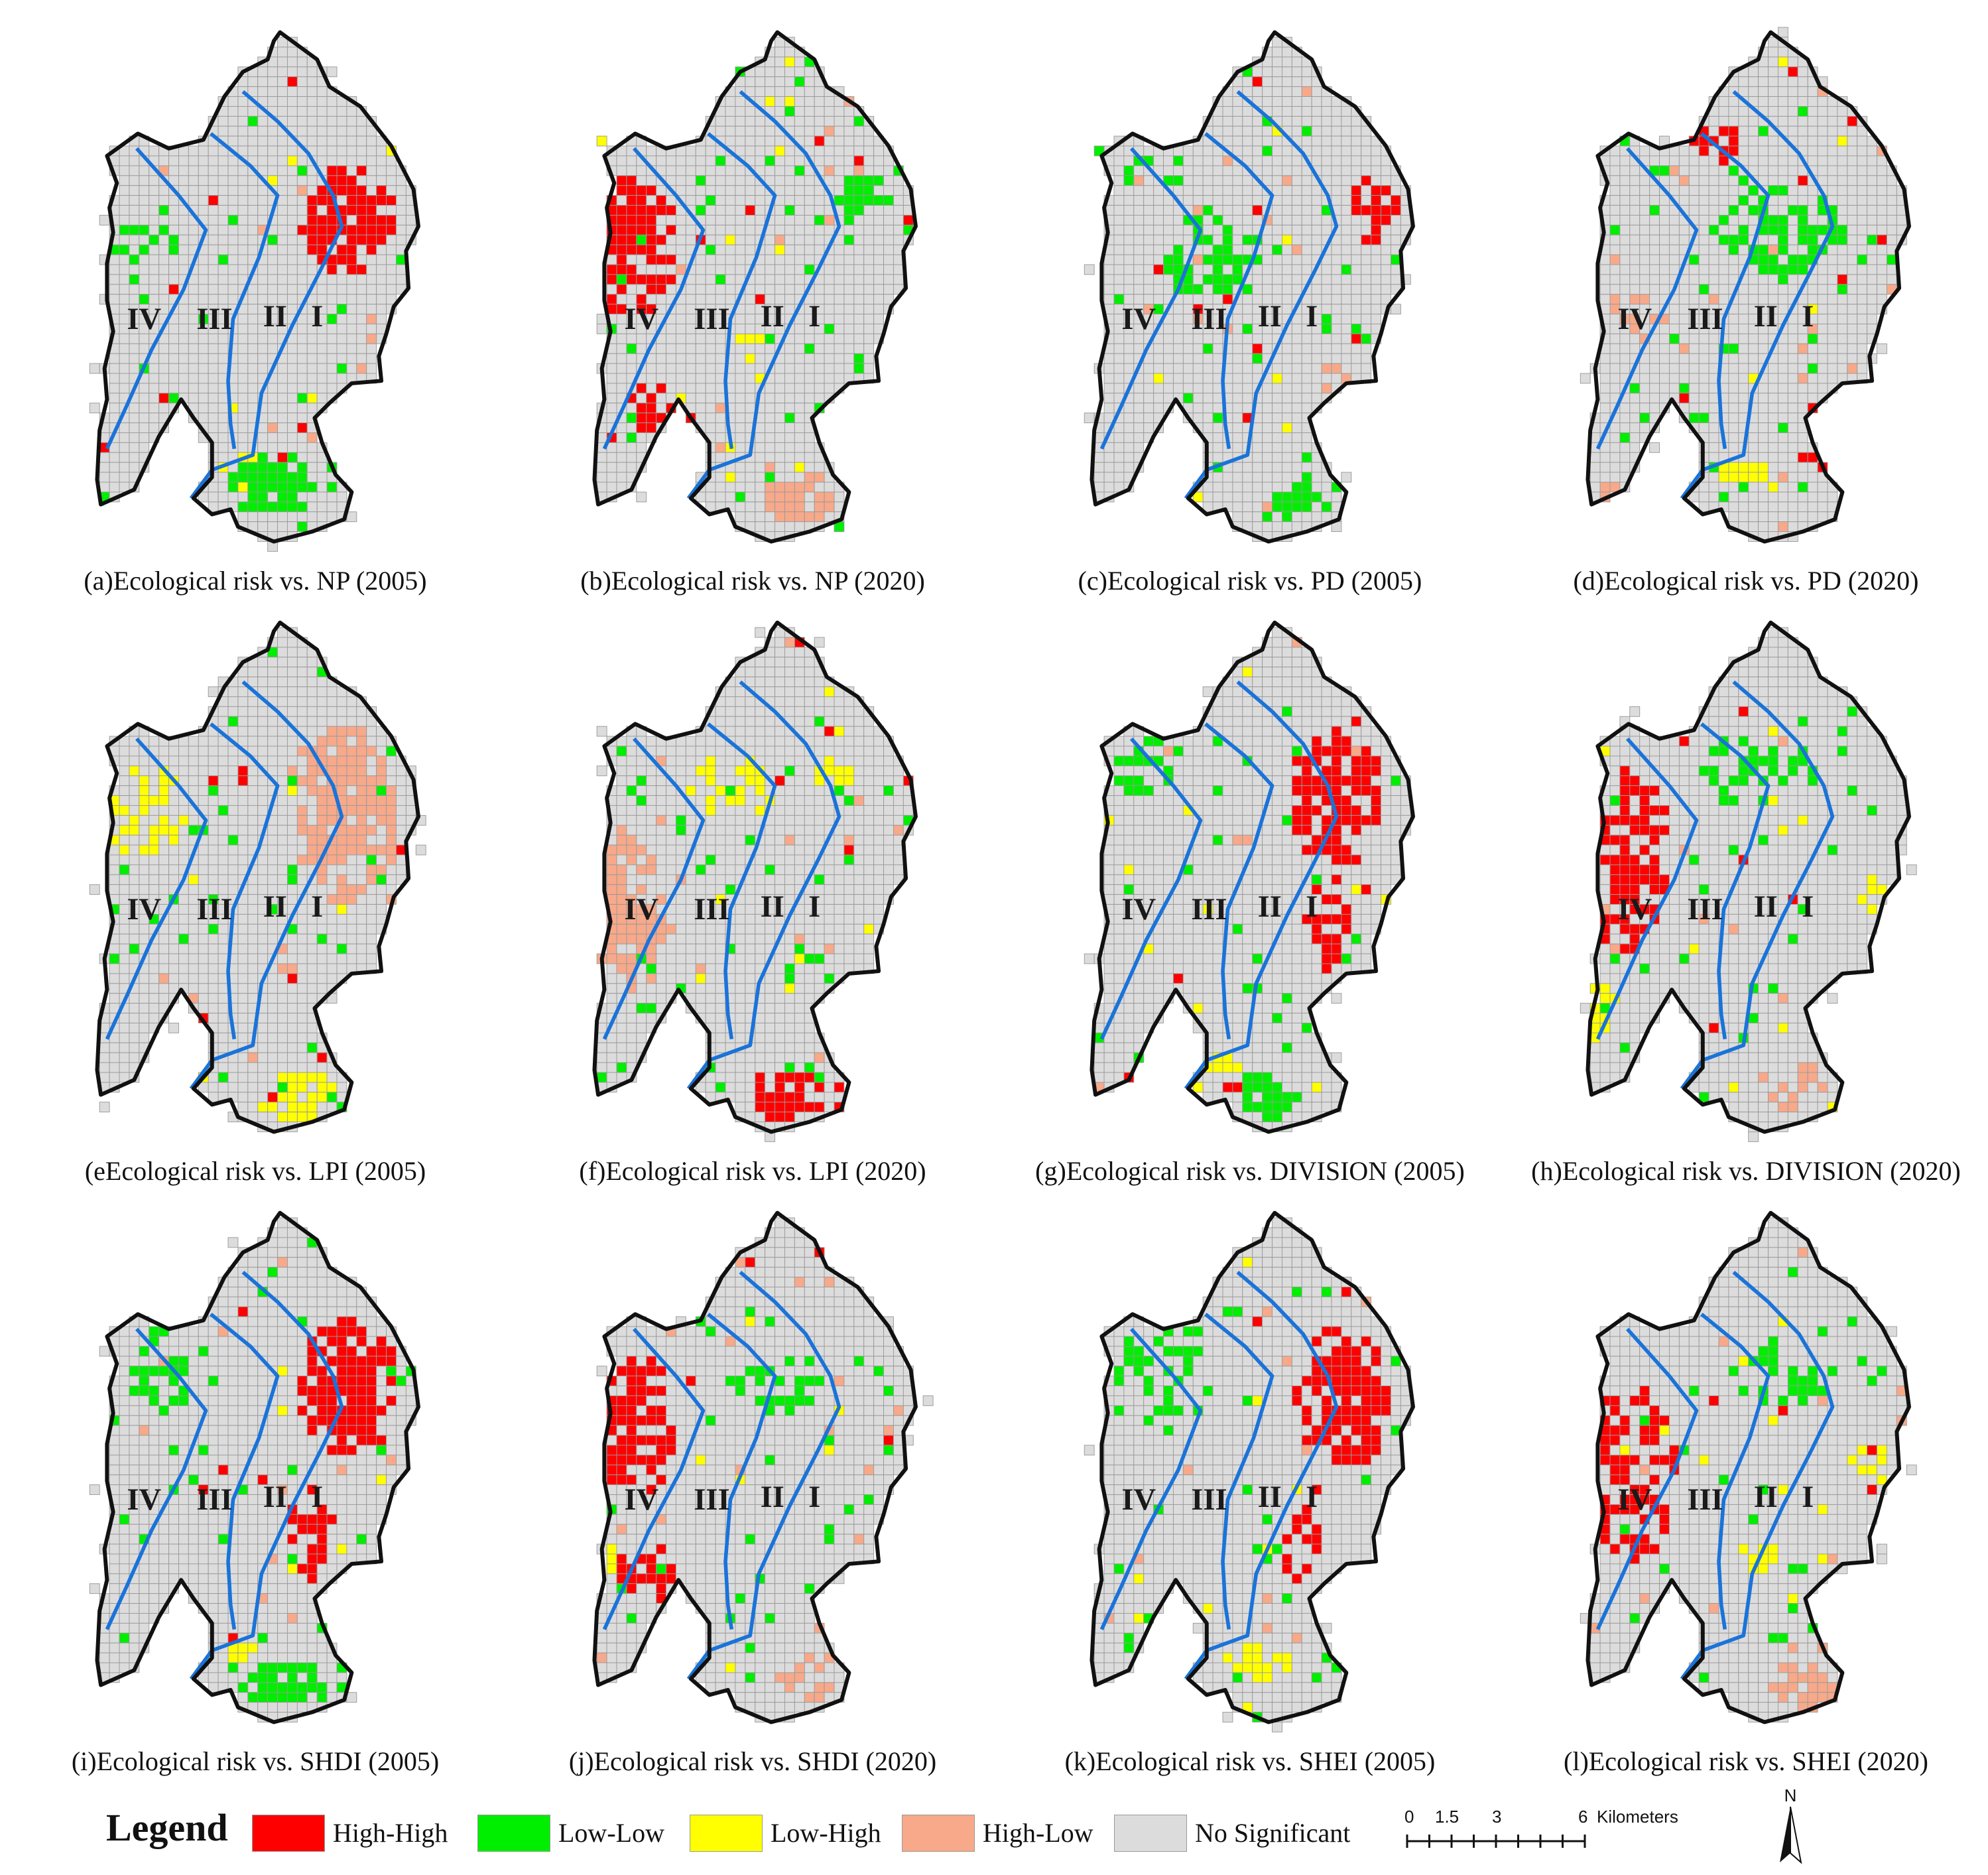 The image size is (1988, 1875). Describe the element at coordinates (1496, 1841) in the screenshot. I see `scale-bar-graphic` at that location.